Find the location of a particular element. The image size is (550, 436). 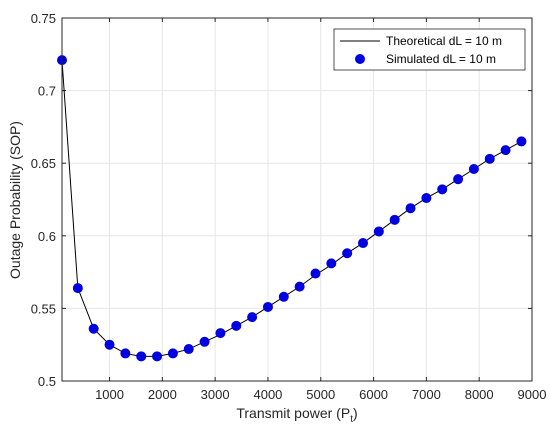

x-tick-label: 5000 is located at coordinates (320, 394).